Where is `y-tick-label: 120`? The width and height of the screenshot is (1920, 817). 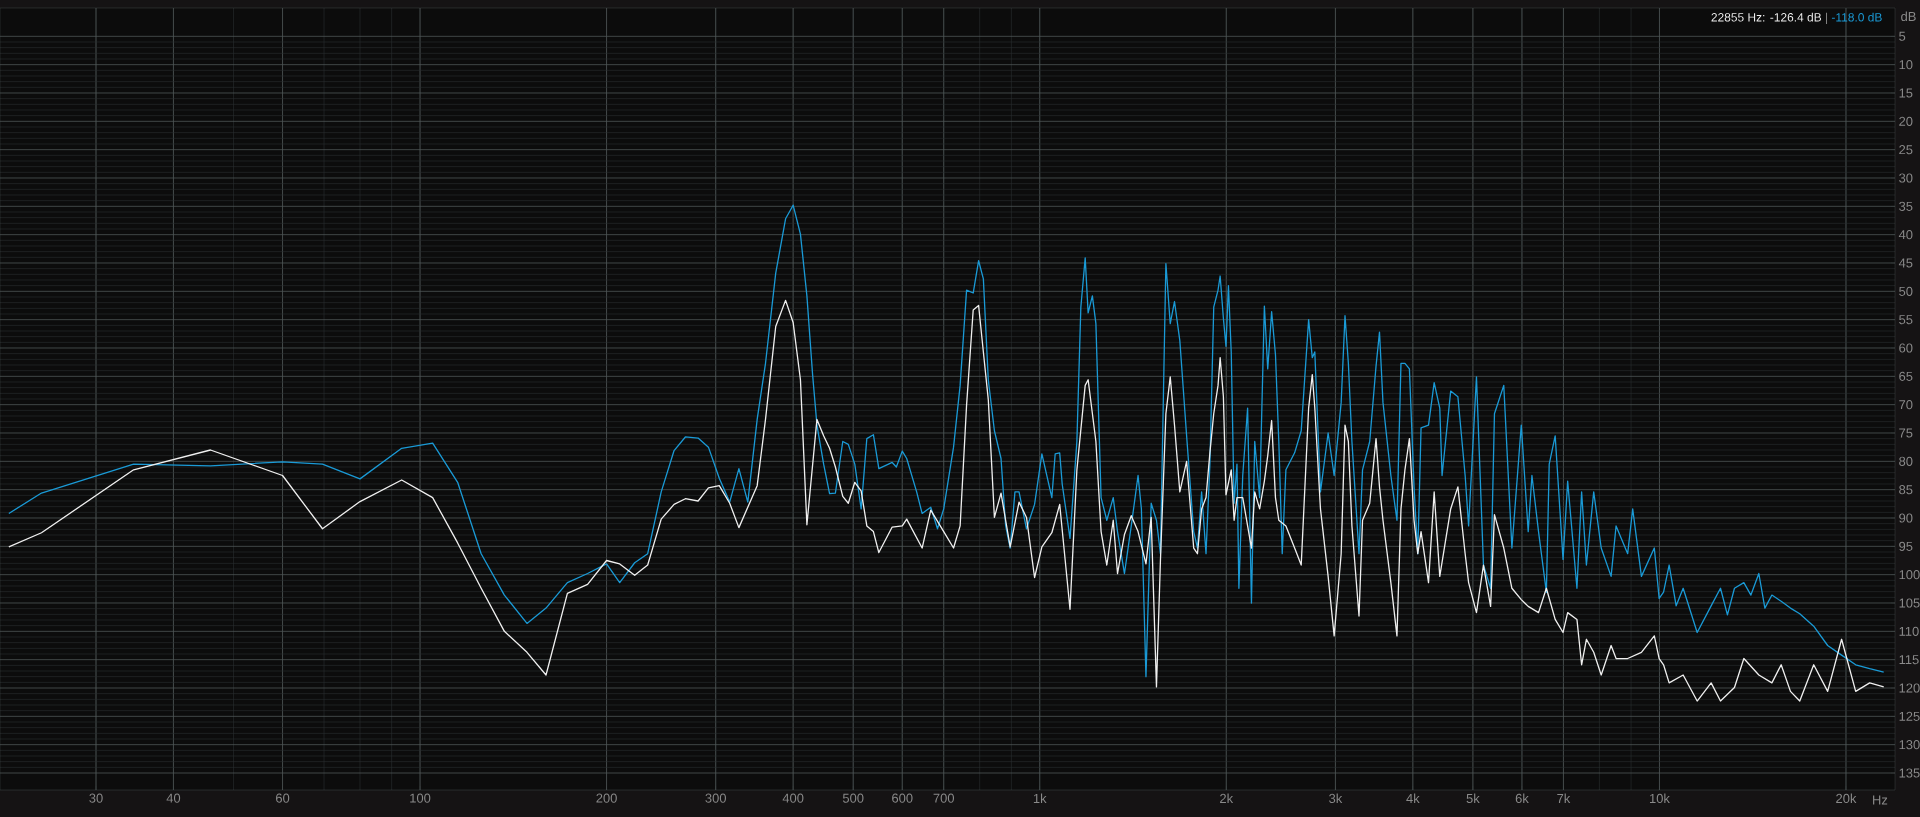 y-tick-label: 120 is located at coordinates (1909, 688).